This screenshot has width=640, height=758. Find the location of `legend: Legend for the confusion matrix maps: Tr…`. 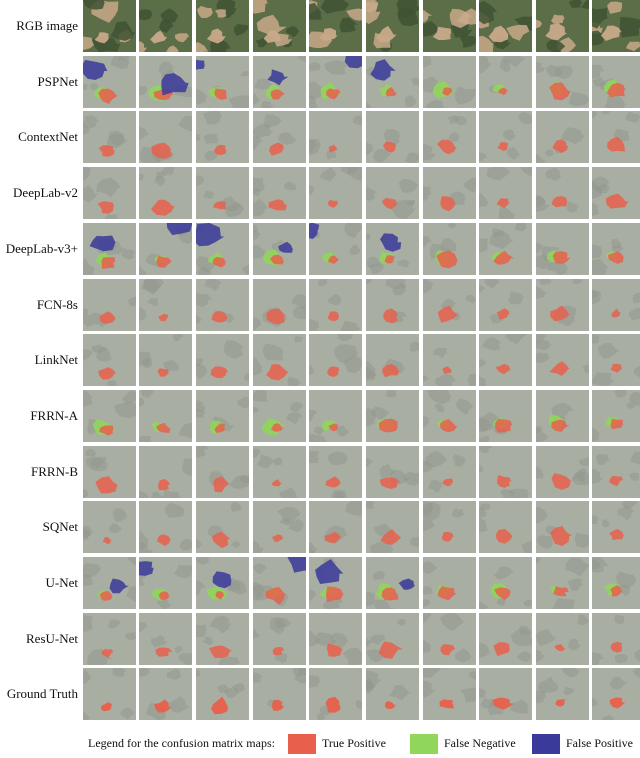

legend: Legend for the confusion matrix maps: Tr… is located at coordinates (320, 744).